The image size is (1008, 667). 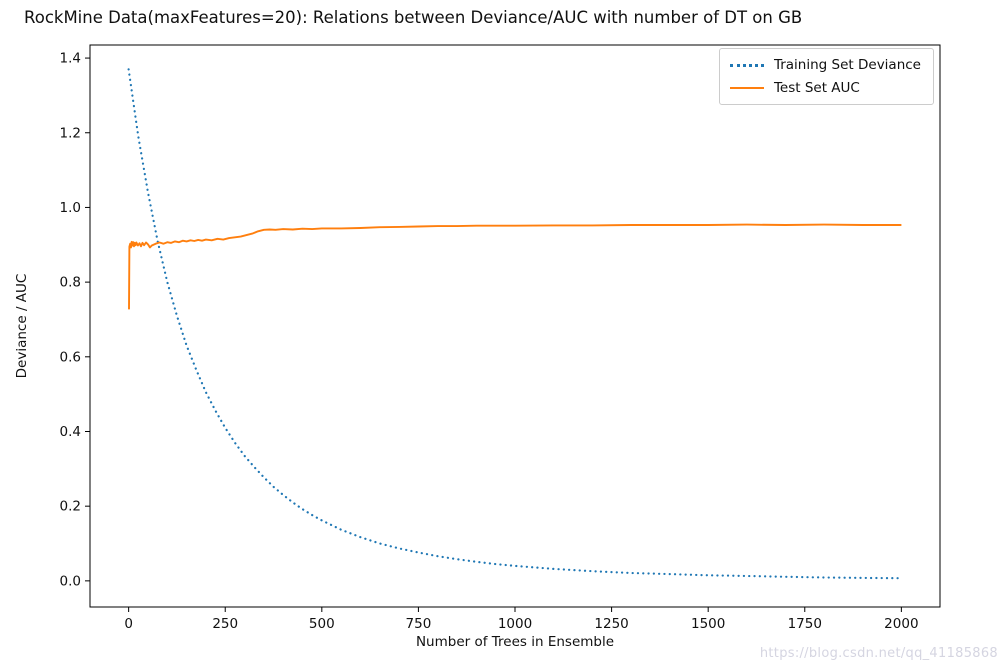 I want to click on legend-item-training-deviance: Training Set Deviance, so click(x=825, y=65).